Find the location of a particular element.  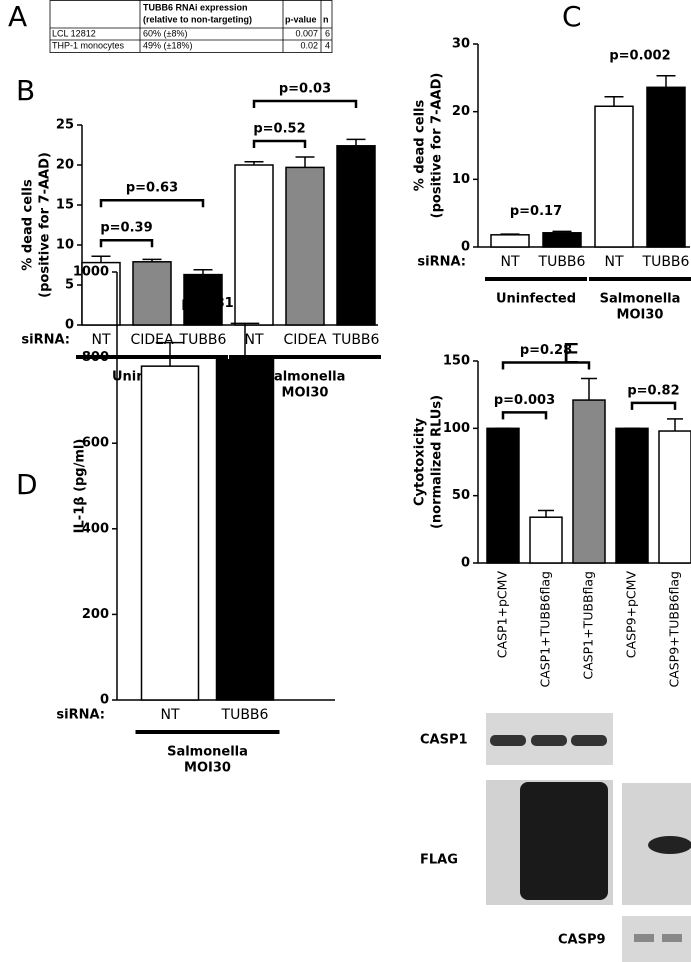

blot-label: FLAG is located at coordinates (439, 860).